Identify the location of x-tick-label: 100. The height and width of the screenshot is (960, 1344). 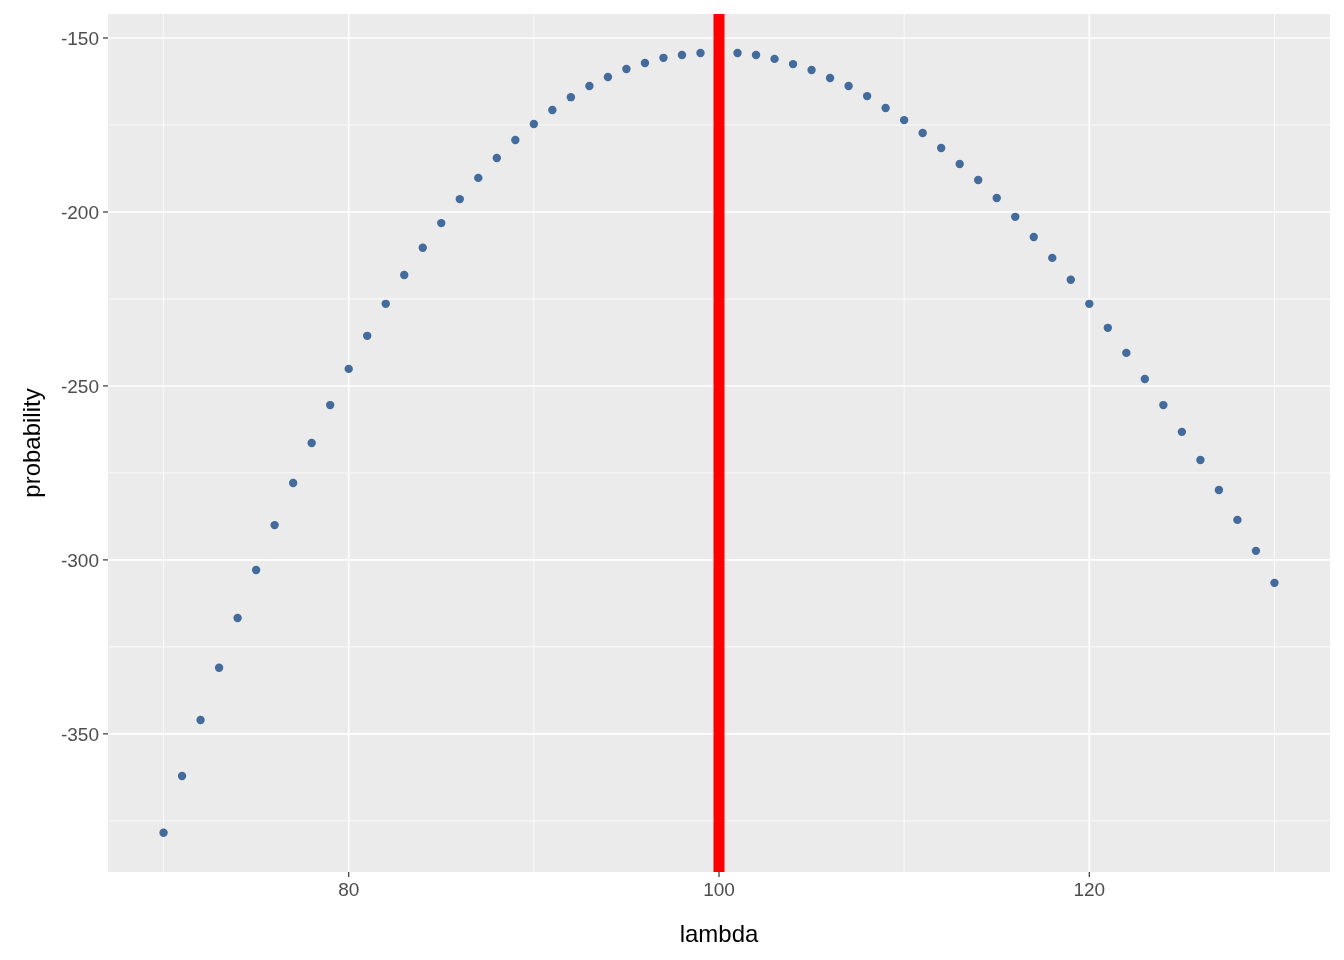
(719, 889).